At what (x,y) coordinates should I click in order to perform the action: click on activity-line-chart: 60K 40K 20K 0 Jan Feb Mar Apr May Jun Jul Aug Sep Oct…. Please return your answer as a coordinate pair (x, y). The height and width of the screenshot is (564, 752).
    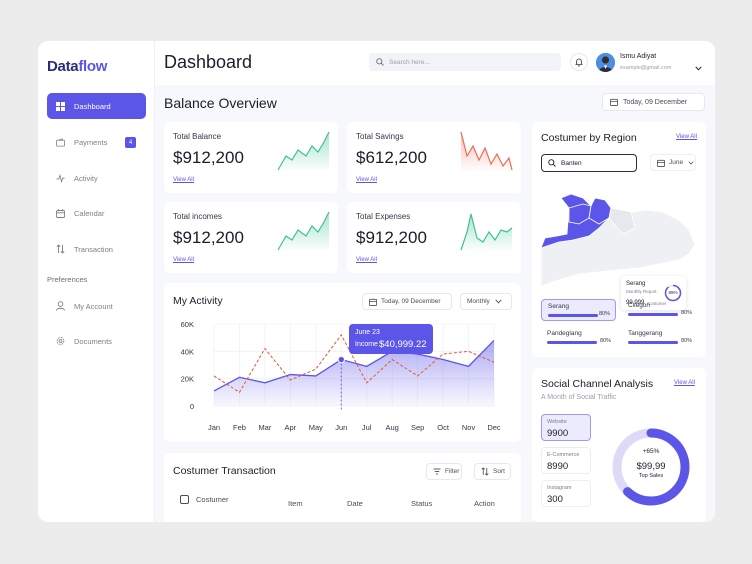
    Looking at the image, I should click on (341, 376).